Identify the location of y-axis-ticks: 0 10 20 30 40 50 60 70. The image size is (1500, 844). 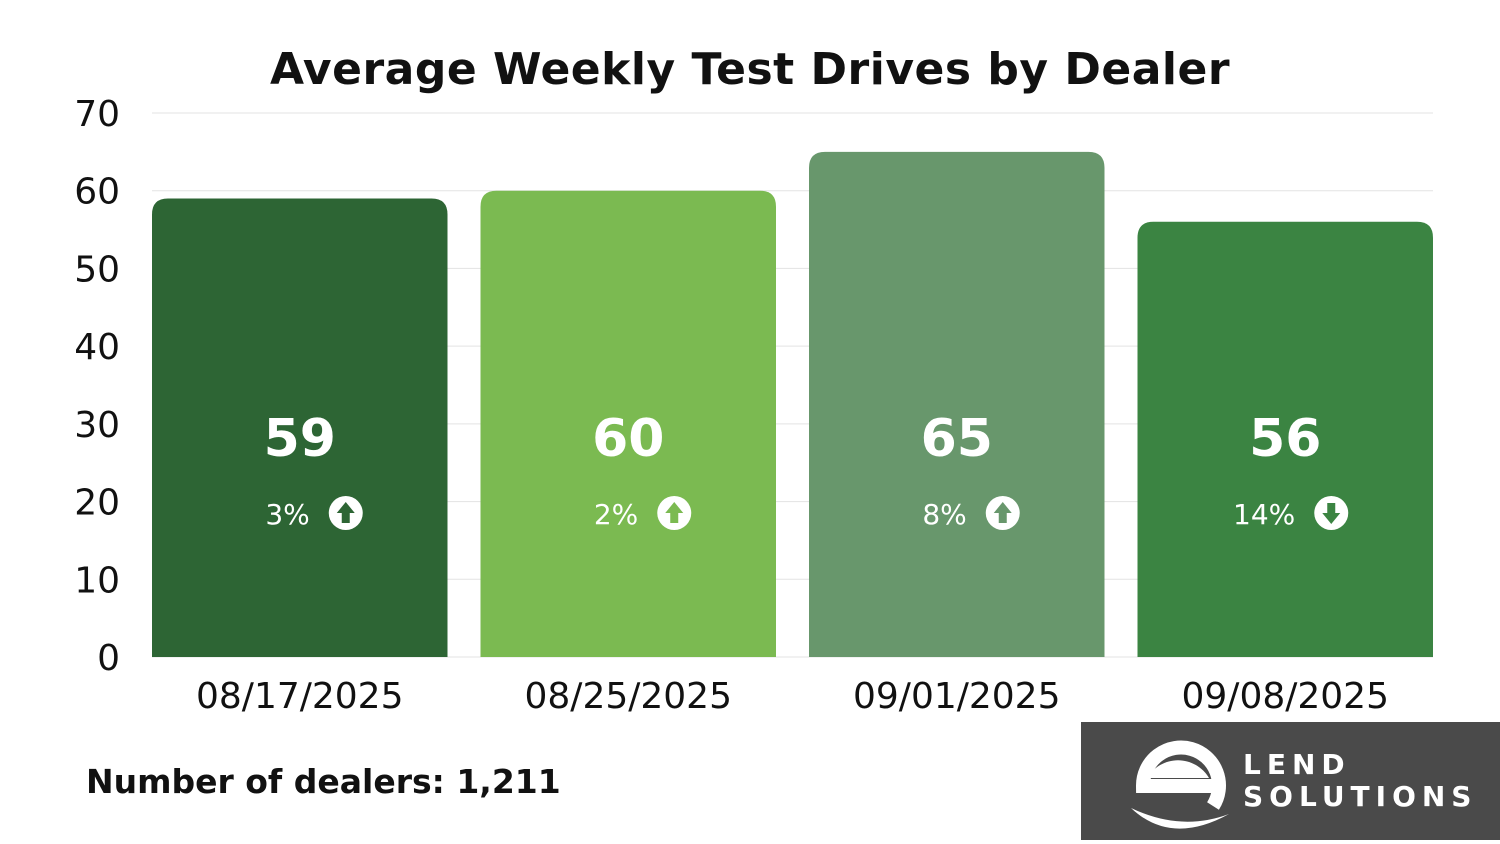
(97, 386).